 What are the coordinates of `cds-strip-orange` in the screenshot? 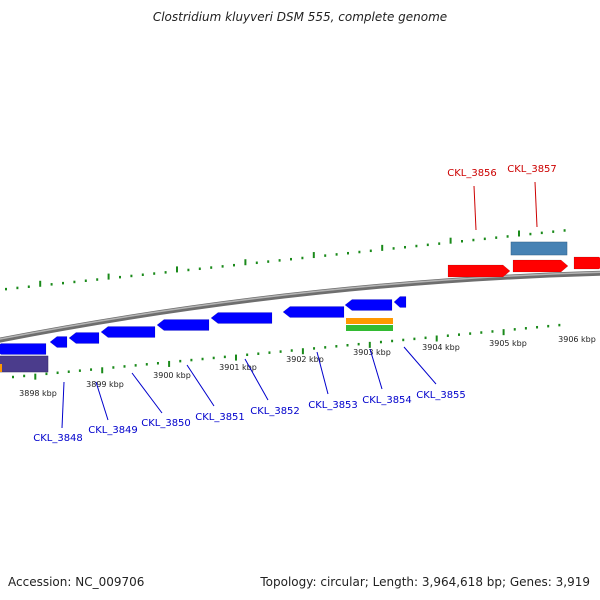 It's located at (369, 321).